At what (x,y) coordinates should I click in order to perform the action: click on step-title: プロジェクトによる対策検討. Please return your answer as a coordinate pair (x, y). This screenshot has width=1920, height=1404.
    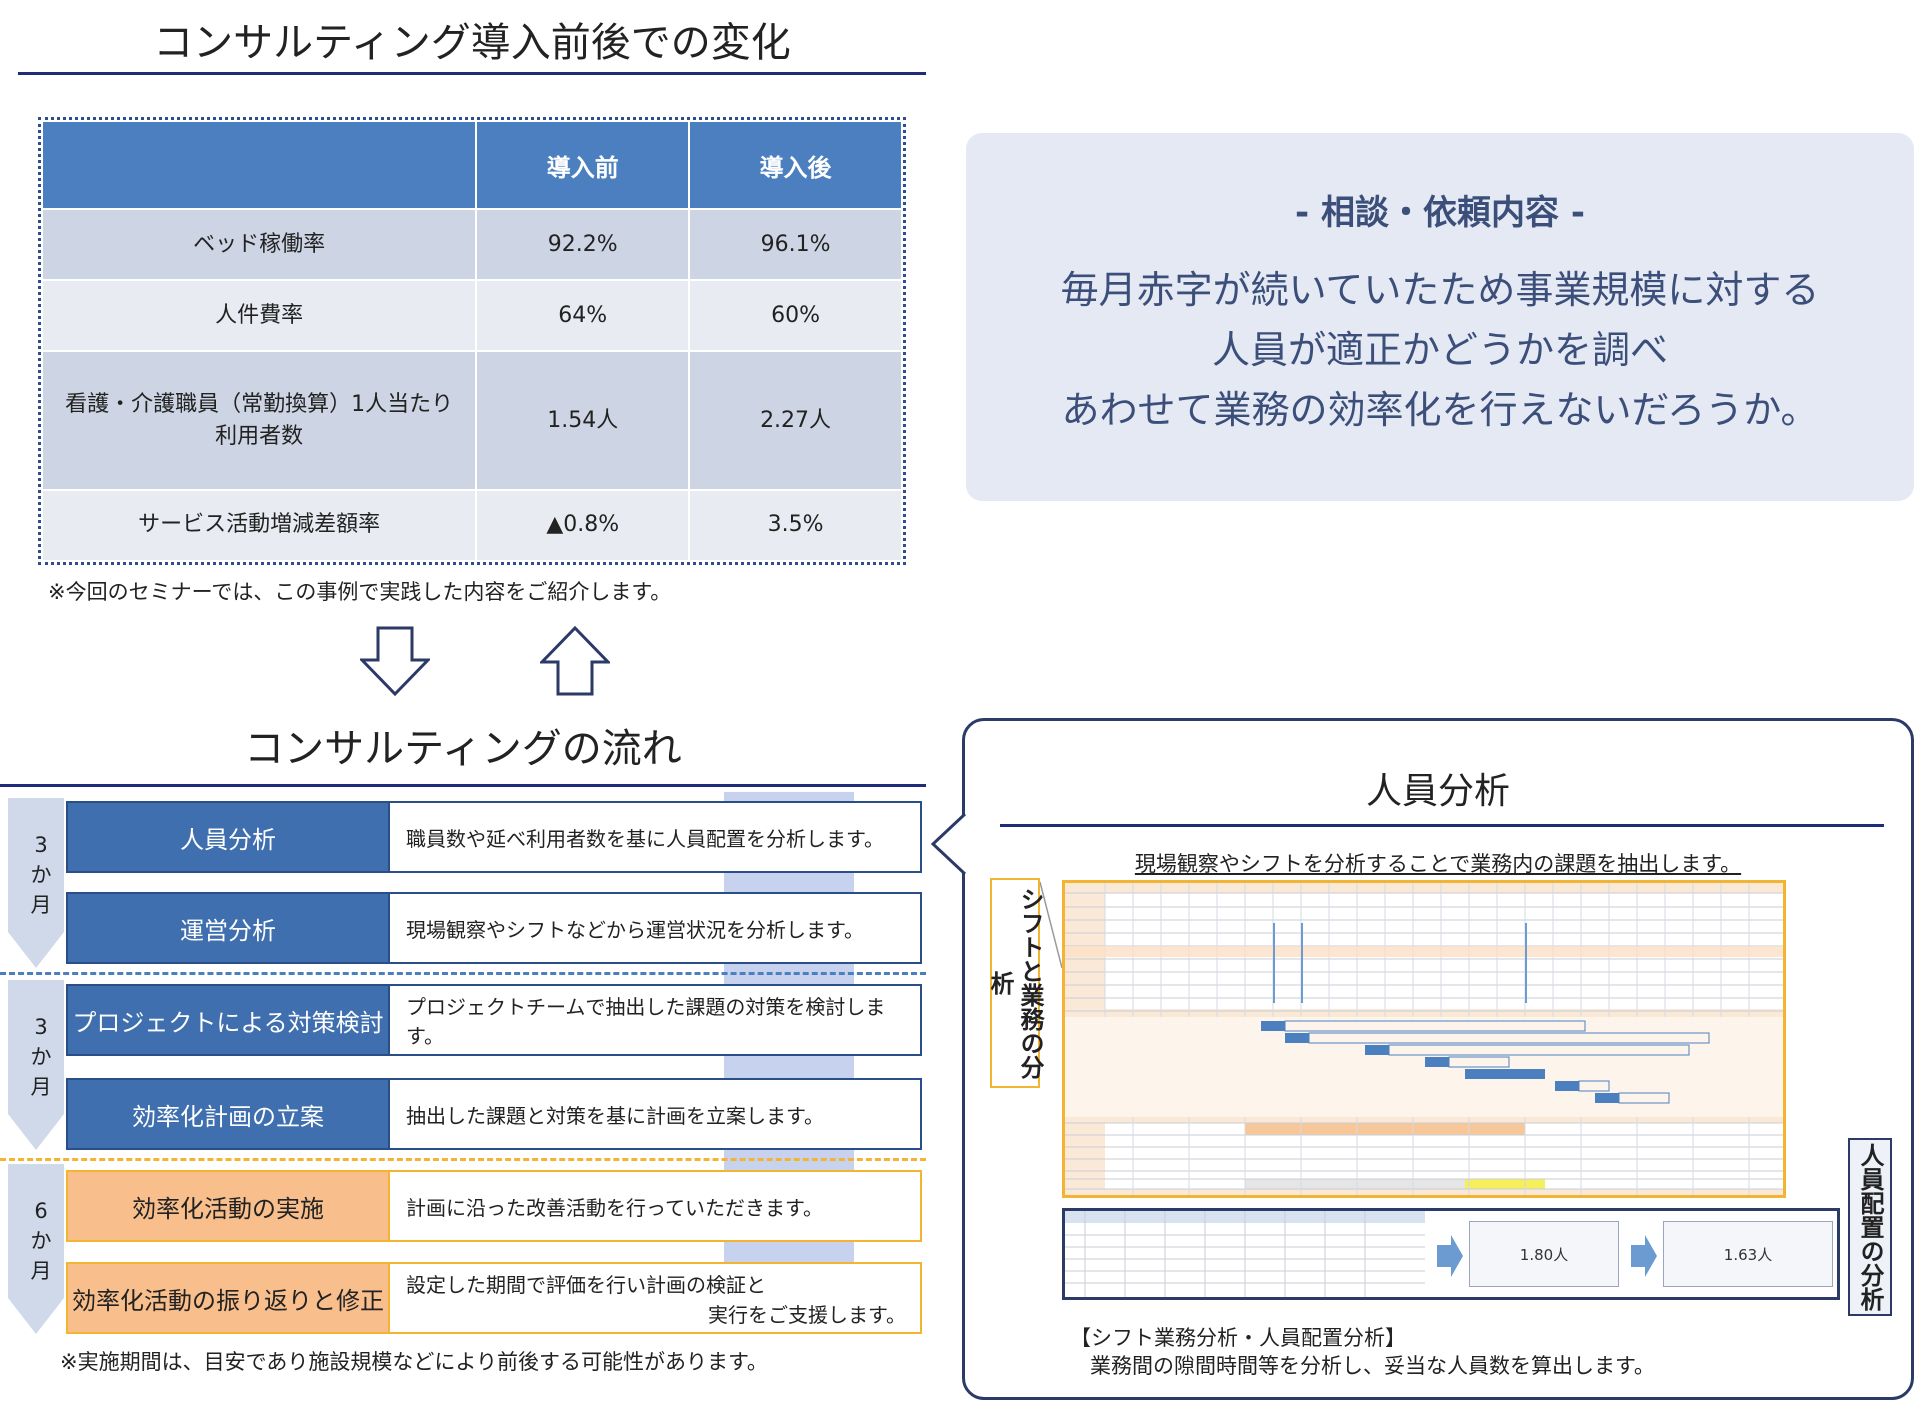
    Looking at the image, I should click on (228, 1020).